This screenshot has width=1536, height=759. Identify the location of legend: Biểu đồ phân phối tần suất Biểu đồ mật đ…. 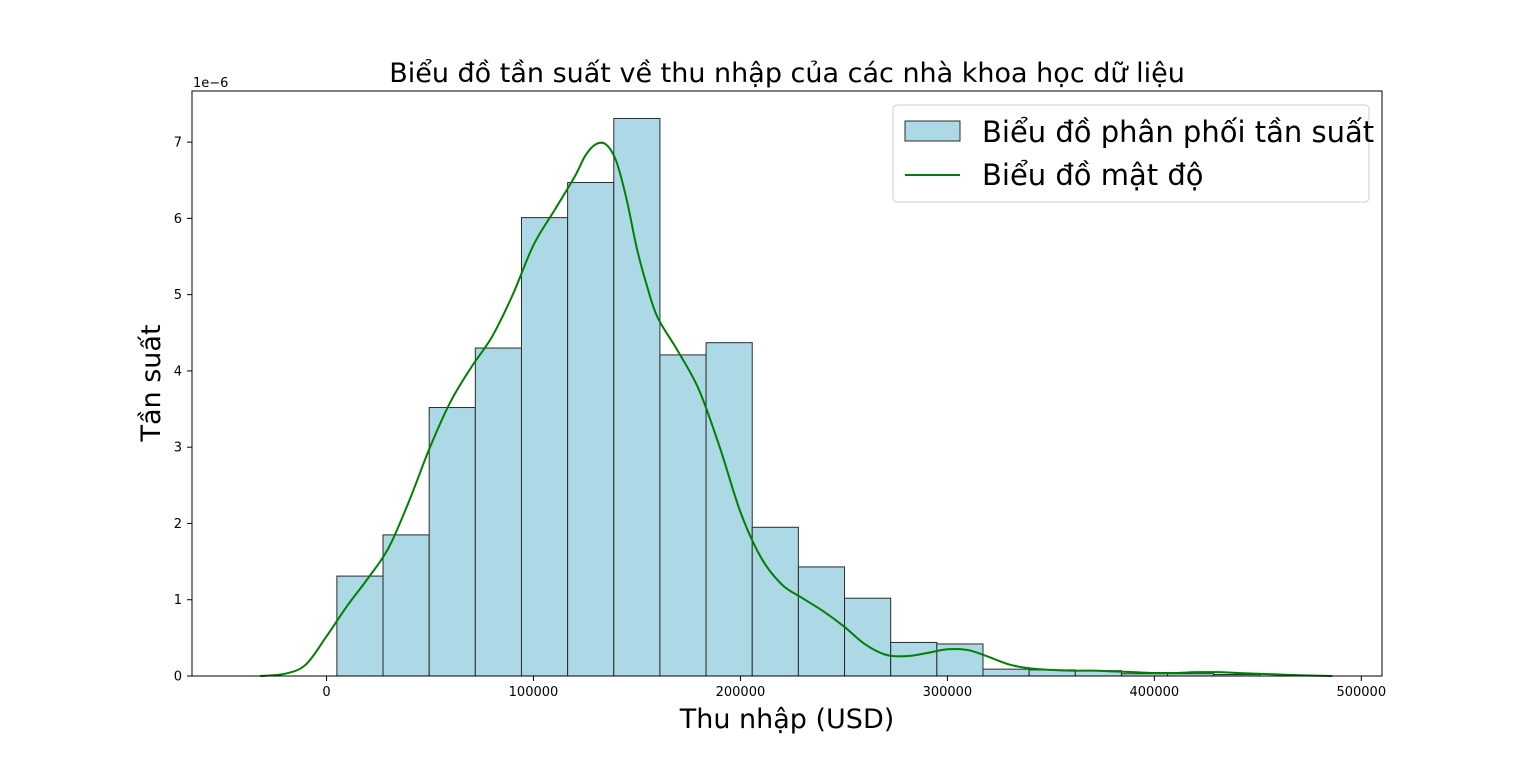
(1133, 153).